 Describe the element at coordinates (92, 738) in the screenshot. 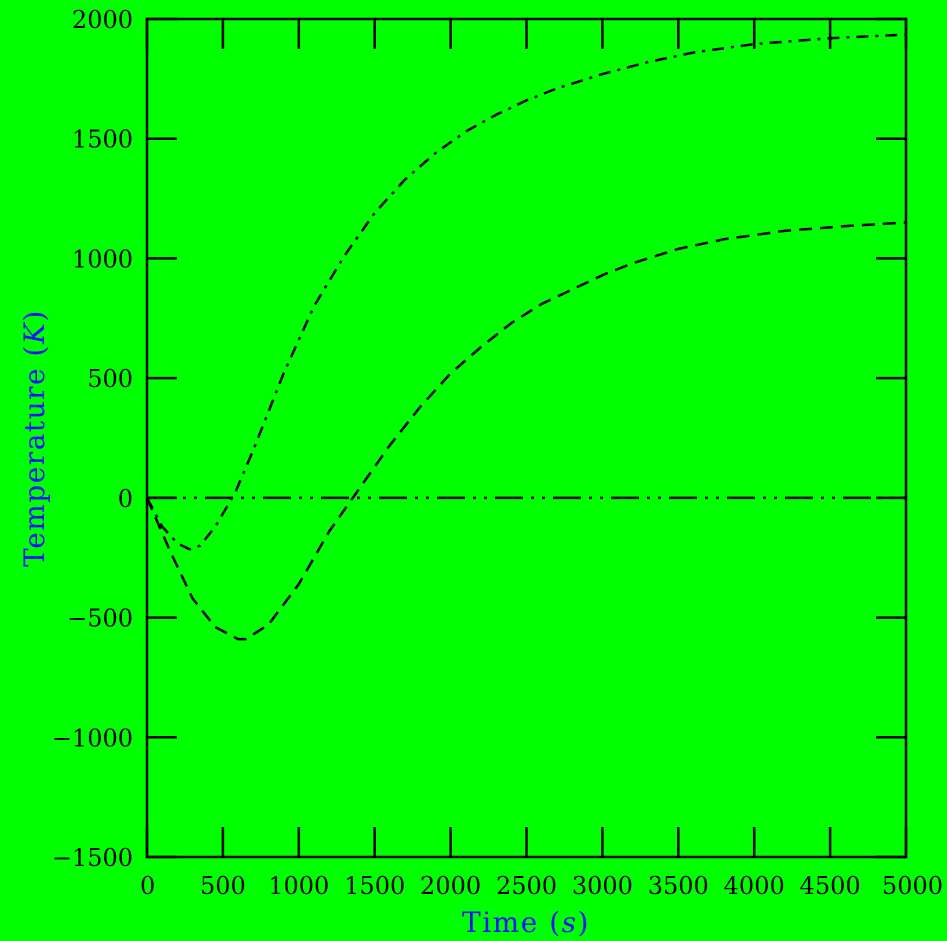

I see `y-tick-label: −1000` at that location.